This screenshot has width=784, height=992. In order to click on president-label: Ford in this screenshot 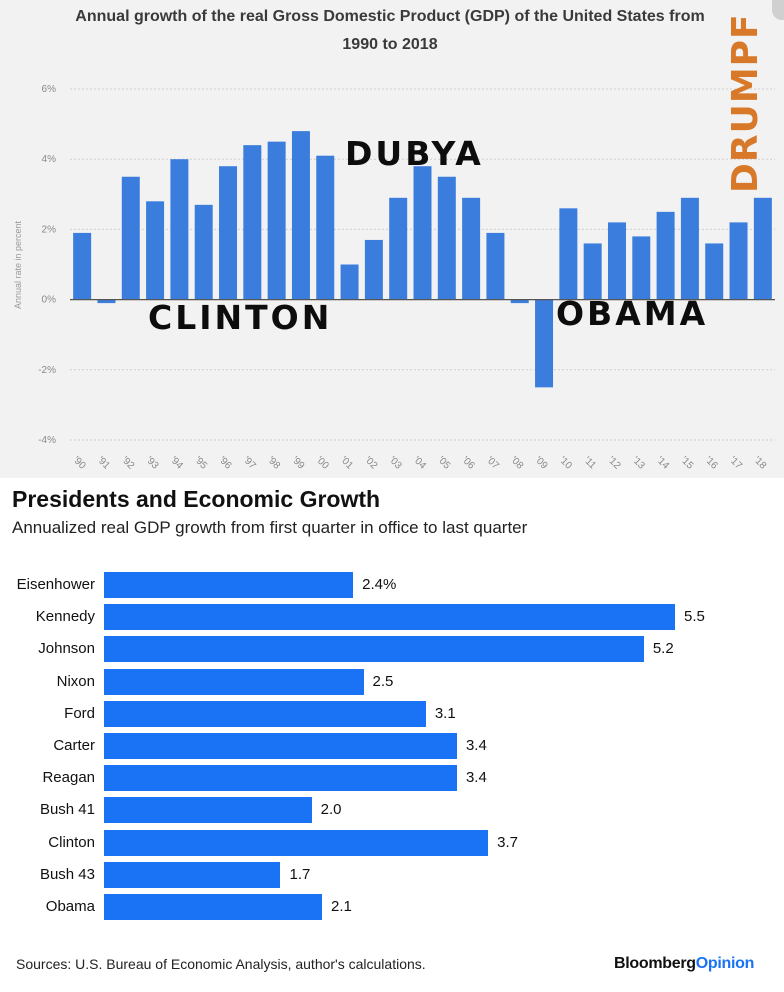, I will do `click(79, 713)`.